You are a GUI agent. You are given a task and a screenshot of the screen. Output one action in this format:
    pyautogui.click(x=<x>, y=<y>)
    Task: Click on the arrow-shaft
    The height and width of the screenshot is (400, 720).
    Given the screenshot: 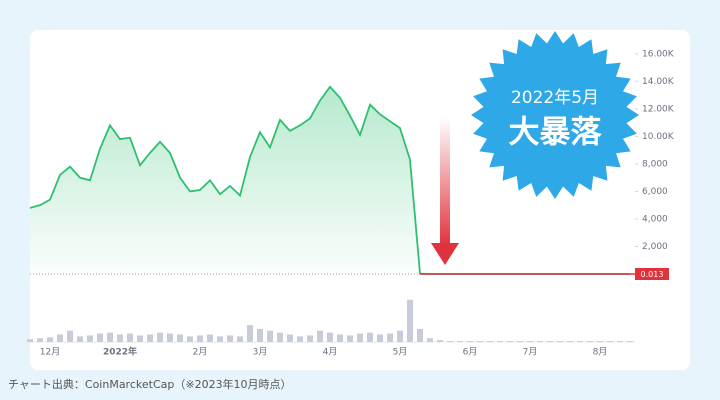 What is the action you would take?
    pyautogui.click(x=445, y=182)
    